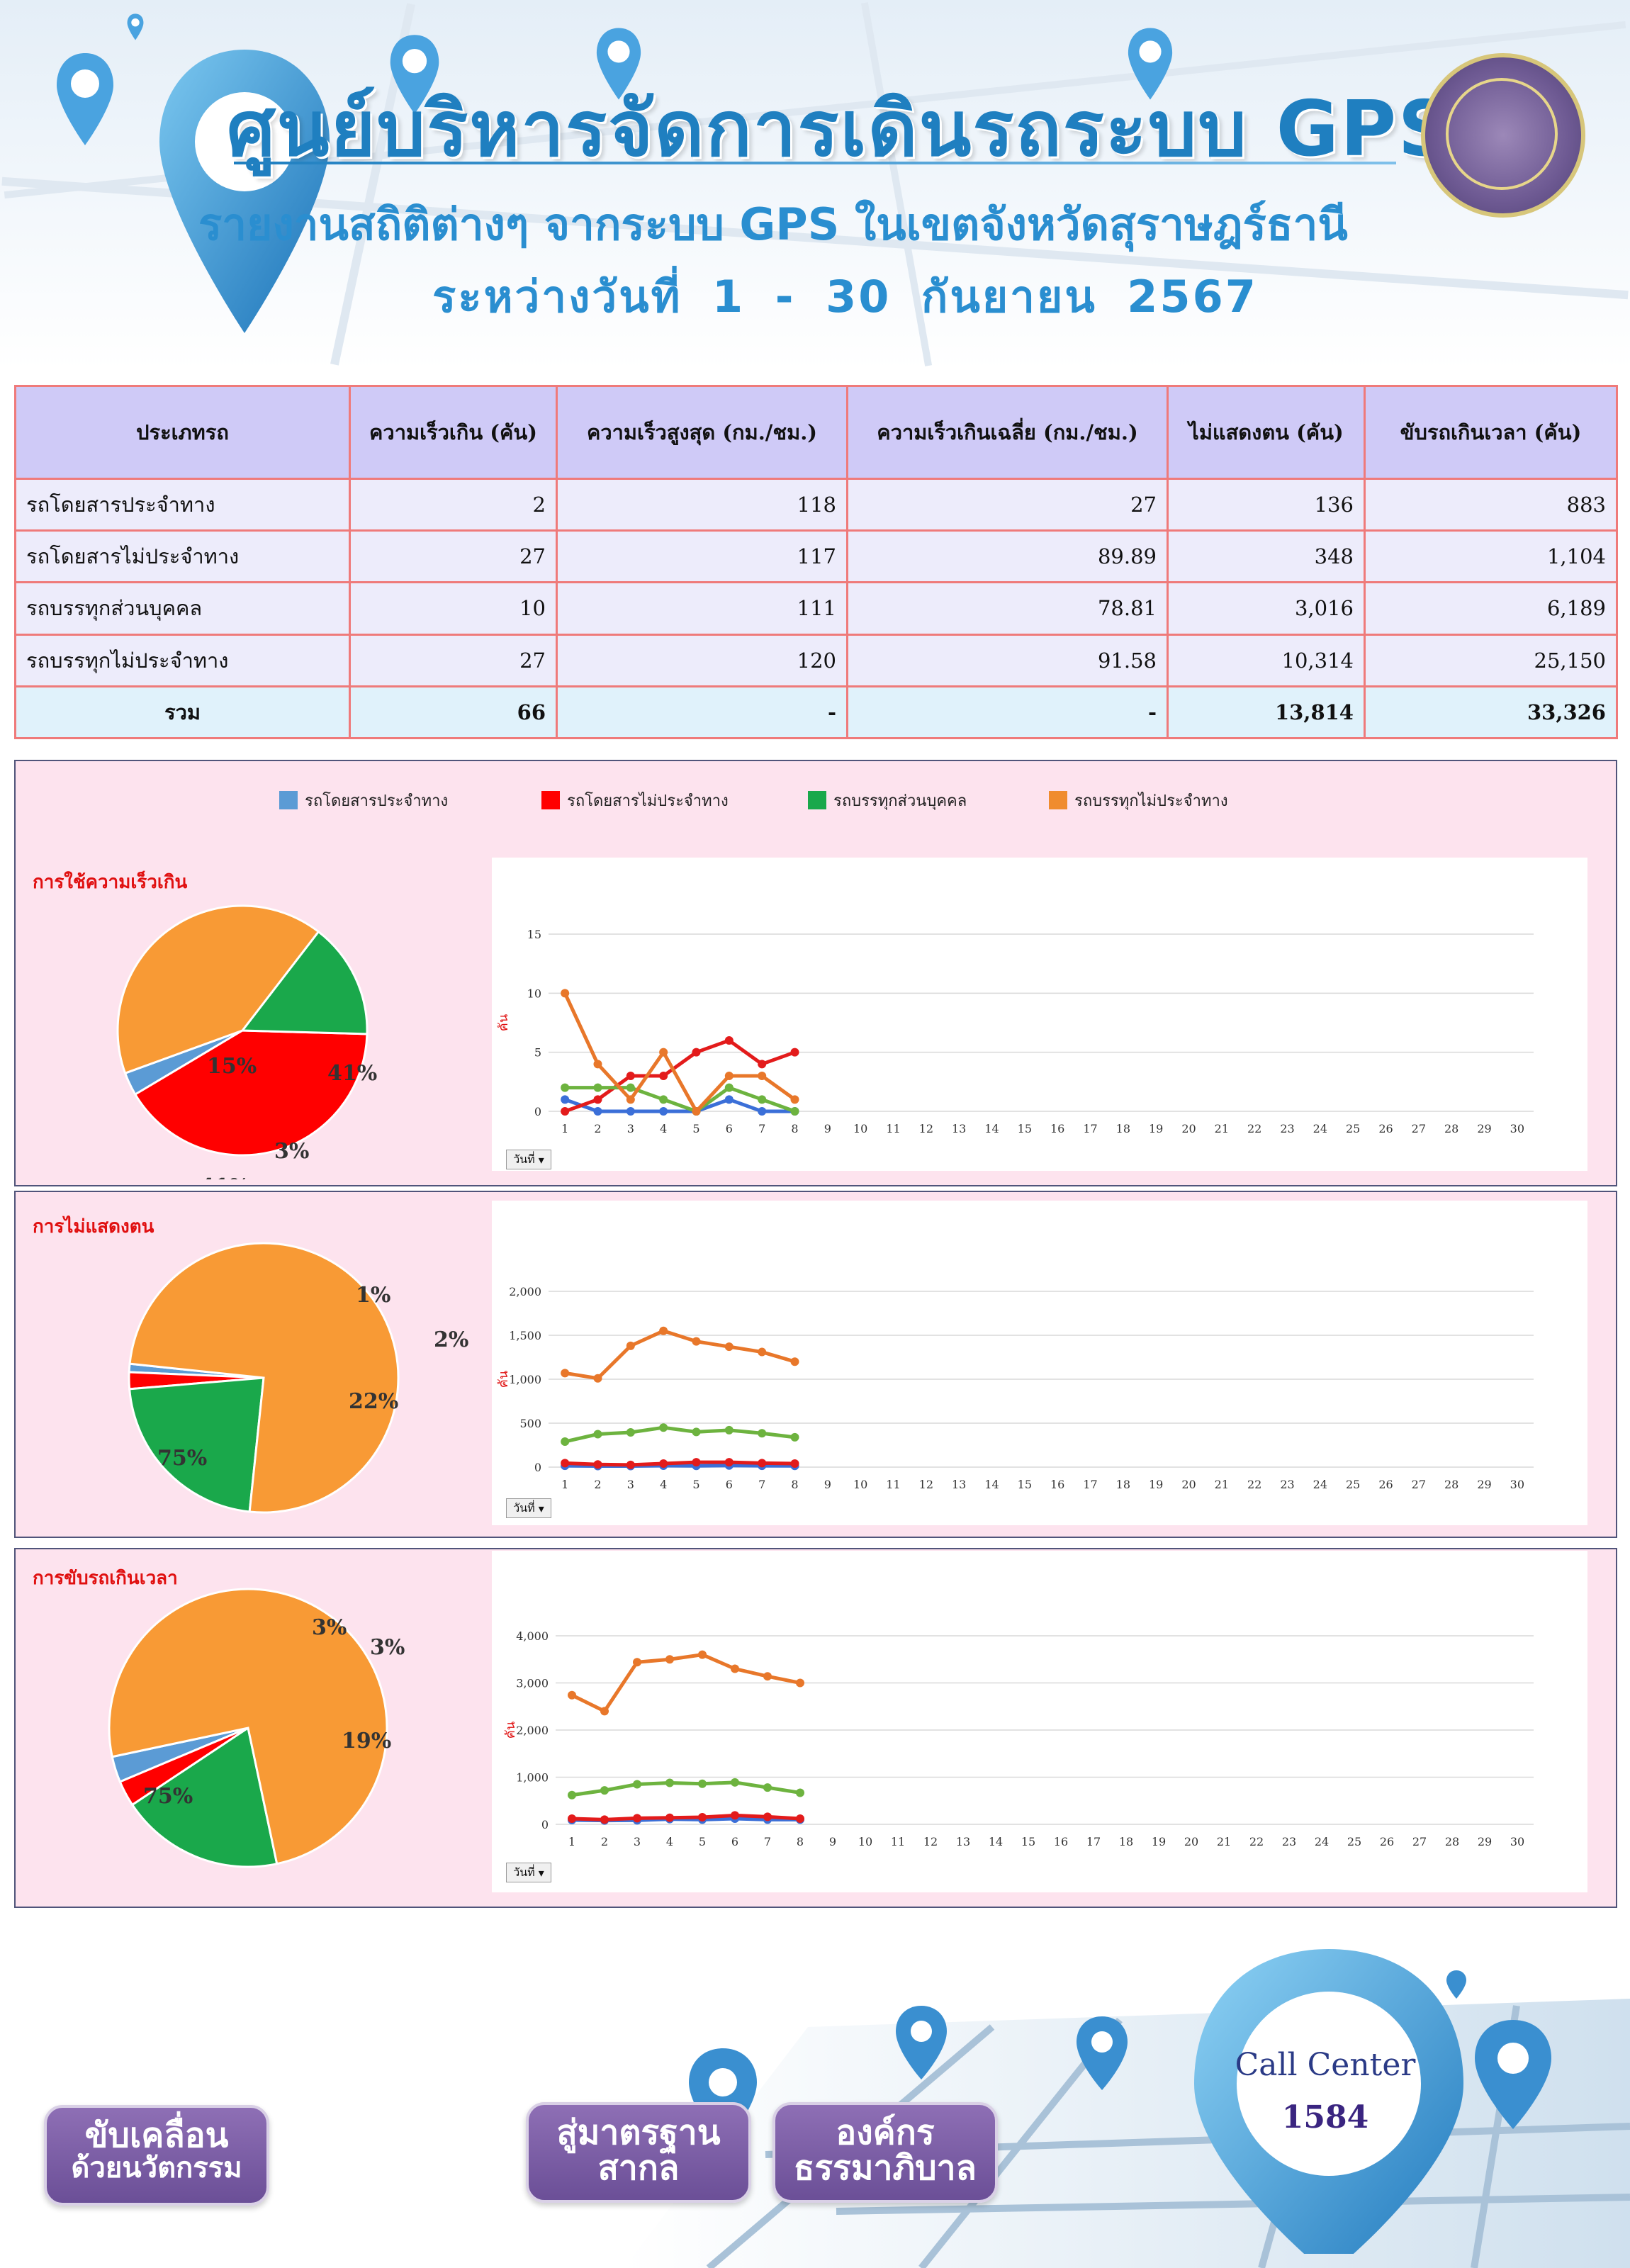 Image resolution: width=1630 pixels, height=2268 pixels. I want to click on badge-international-standard: สู่มาตรฐาน สากล, so click(639, 2152).